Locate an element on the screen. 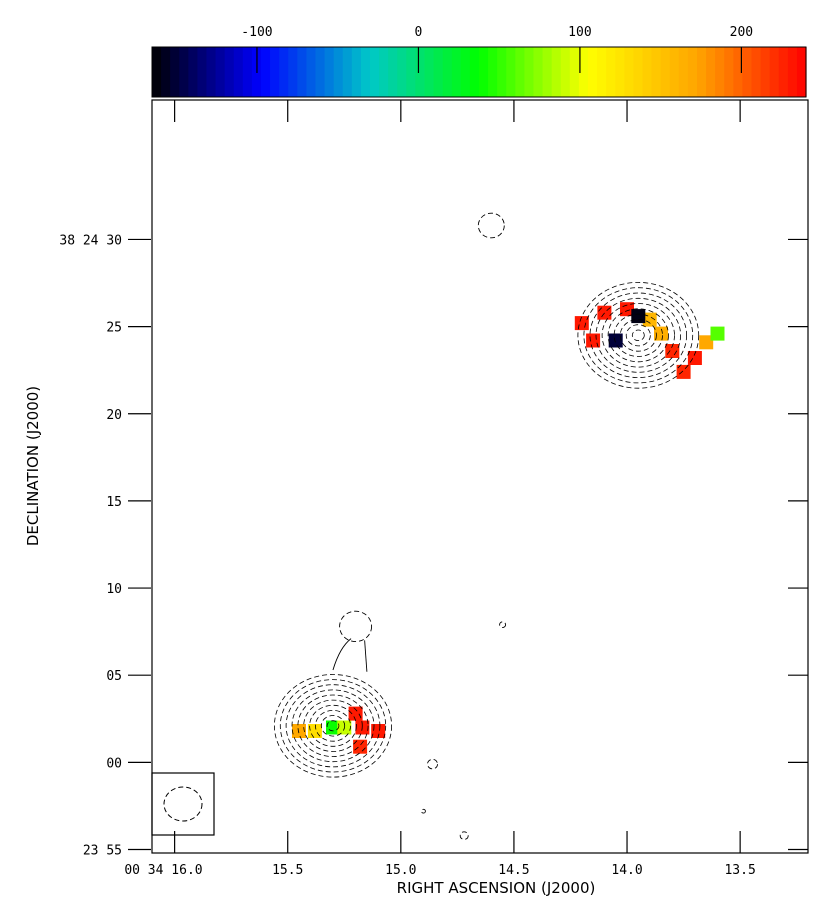 The height and width of the screenshot is (916, 830). colorbar: -100 0 100 200 is located at coordinates (479, 61).